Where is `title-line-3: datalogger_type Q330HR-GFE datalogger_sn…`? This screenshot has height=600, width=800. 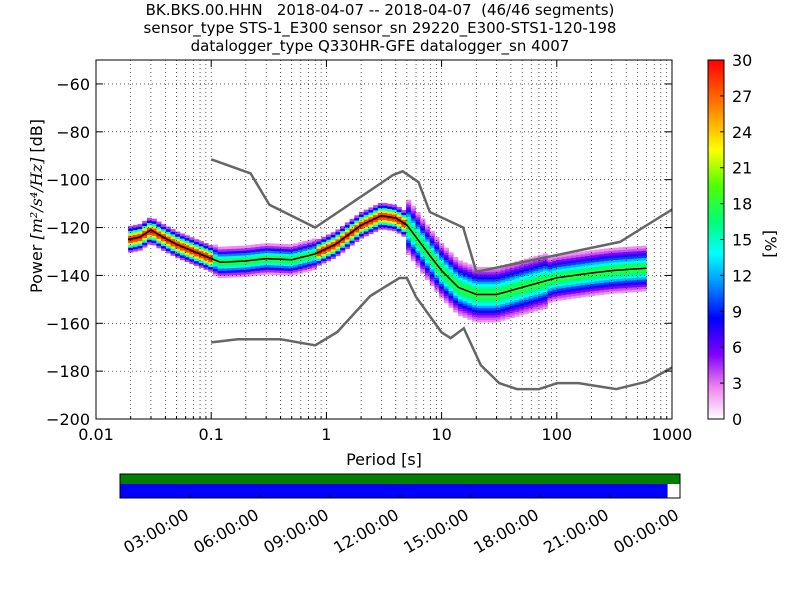
title-line-3: datalogger_type Q330HR-GFE datalogger_sn… is located at coordinates (380, 46).